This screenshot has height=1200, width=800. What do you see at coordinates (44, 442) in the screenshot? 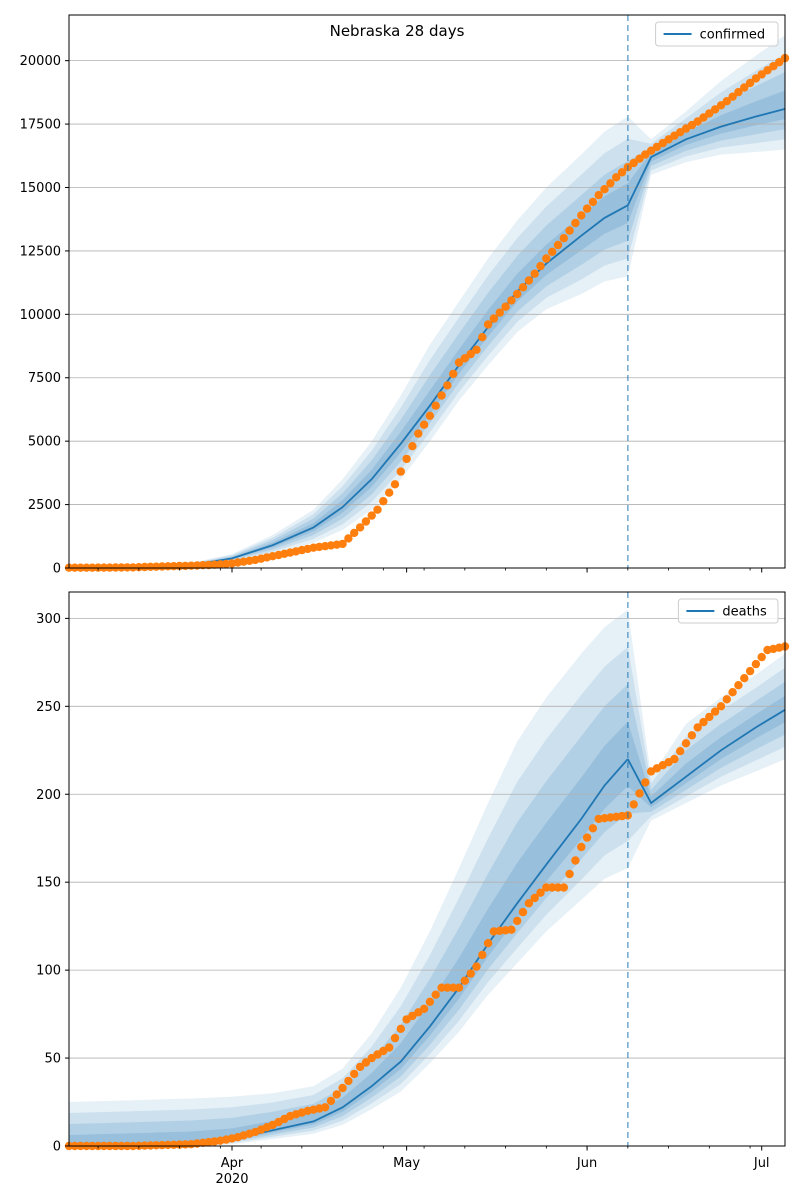
I see `confirmed-y-tick-label: 5000` at bounding box center [44, 442].